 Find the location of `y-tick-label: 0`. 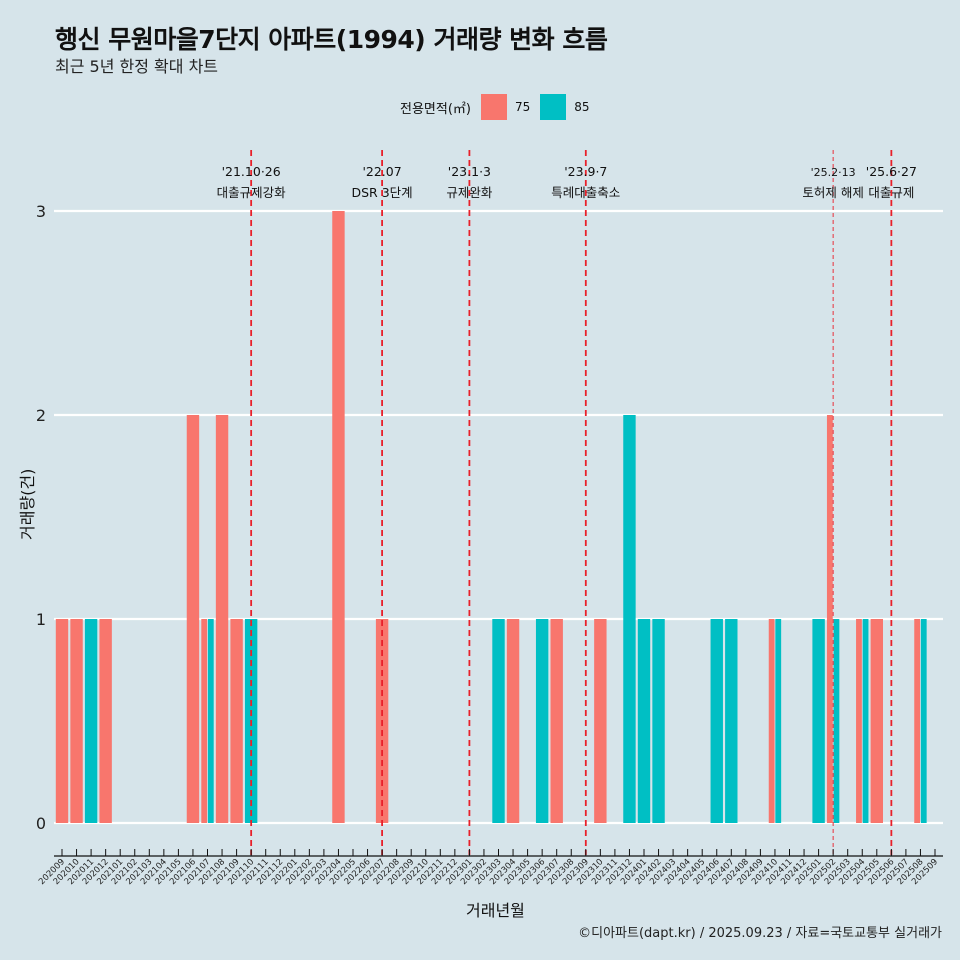

y-tick-label: 0 is located at coordinates (41, 823).